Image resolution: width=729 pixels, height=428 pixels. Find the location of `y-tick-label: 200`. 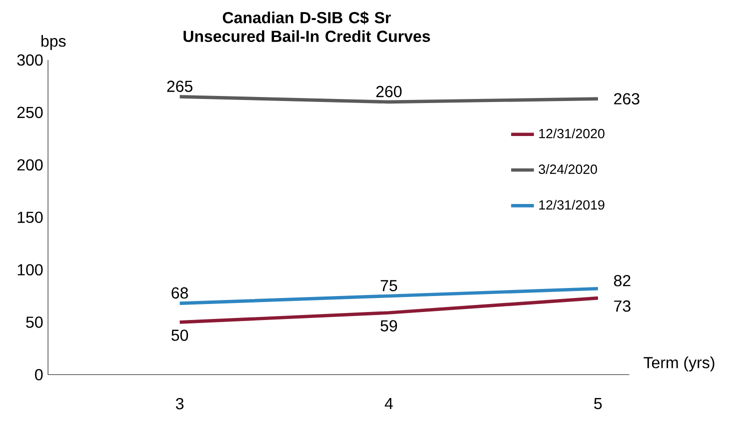

y-tick-label: 200 is located at coordinates (30, 165).